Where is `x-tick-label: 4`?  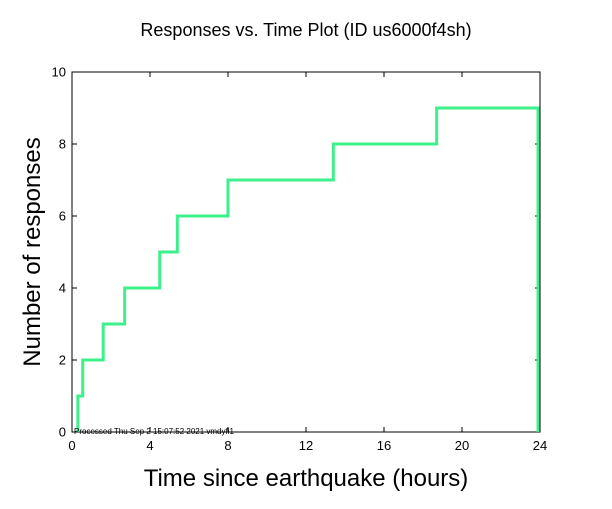
x-tick-label: 4 is located at coordinates (149, 445).